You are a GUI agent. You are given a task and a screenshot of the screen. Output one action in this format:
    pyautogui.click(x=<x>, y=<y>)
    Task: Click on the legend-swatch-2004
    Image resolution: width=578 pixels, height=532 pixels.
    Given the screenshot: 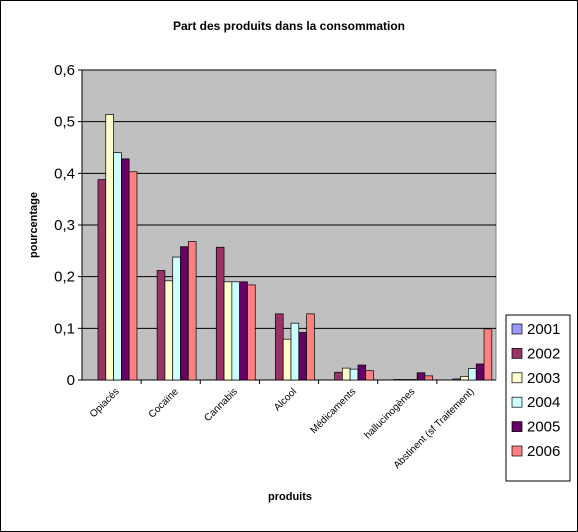 What is the action you would take?
    pyautogui.click(x=517, y=402)
    